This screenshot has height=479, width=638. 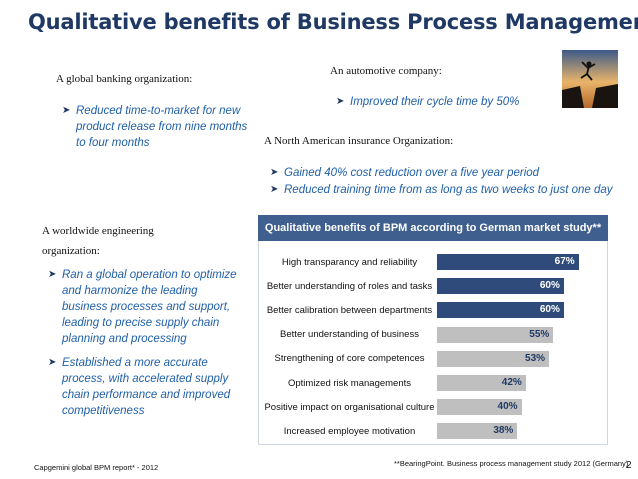 What do you see at coordinates (495, 334) in the screenshot?
I see `bar: 55%` at bounding box center [495, 334].